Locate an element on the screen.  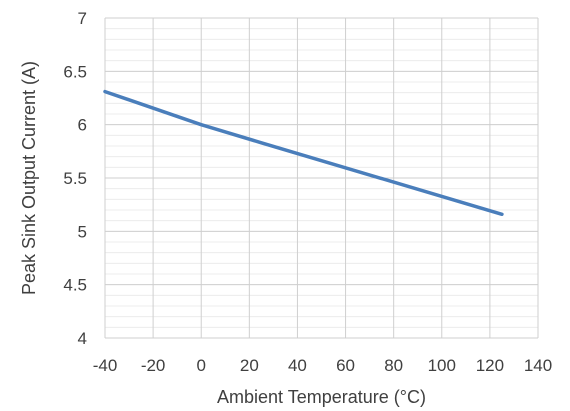
x-tick-label: 80 is located at coordinates (393, 365).